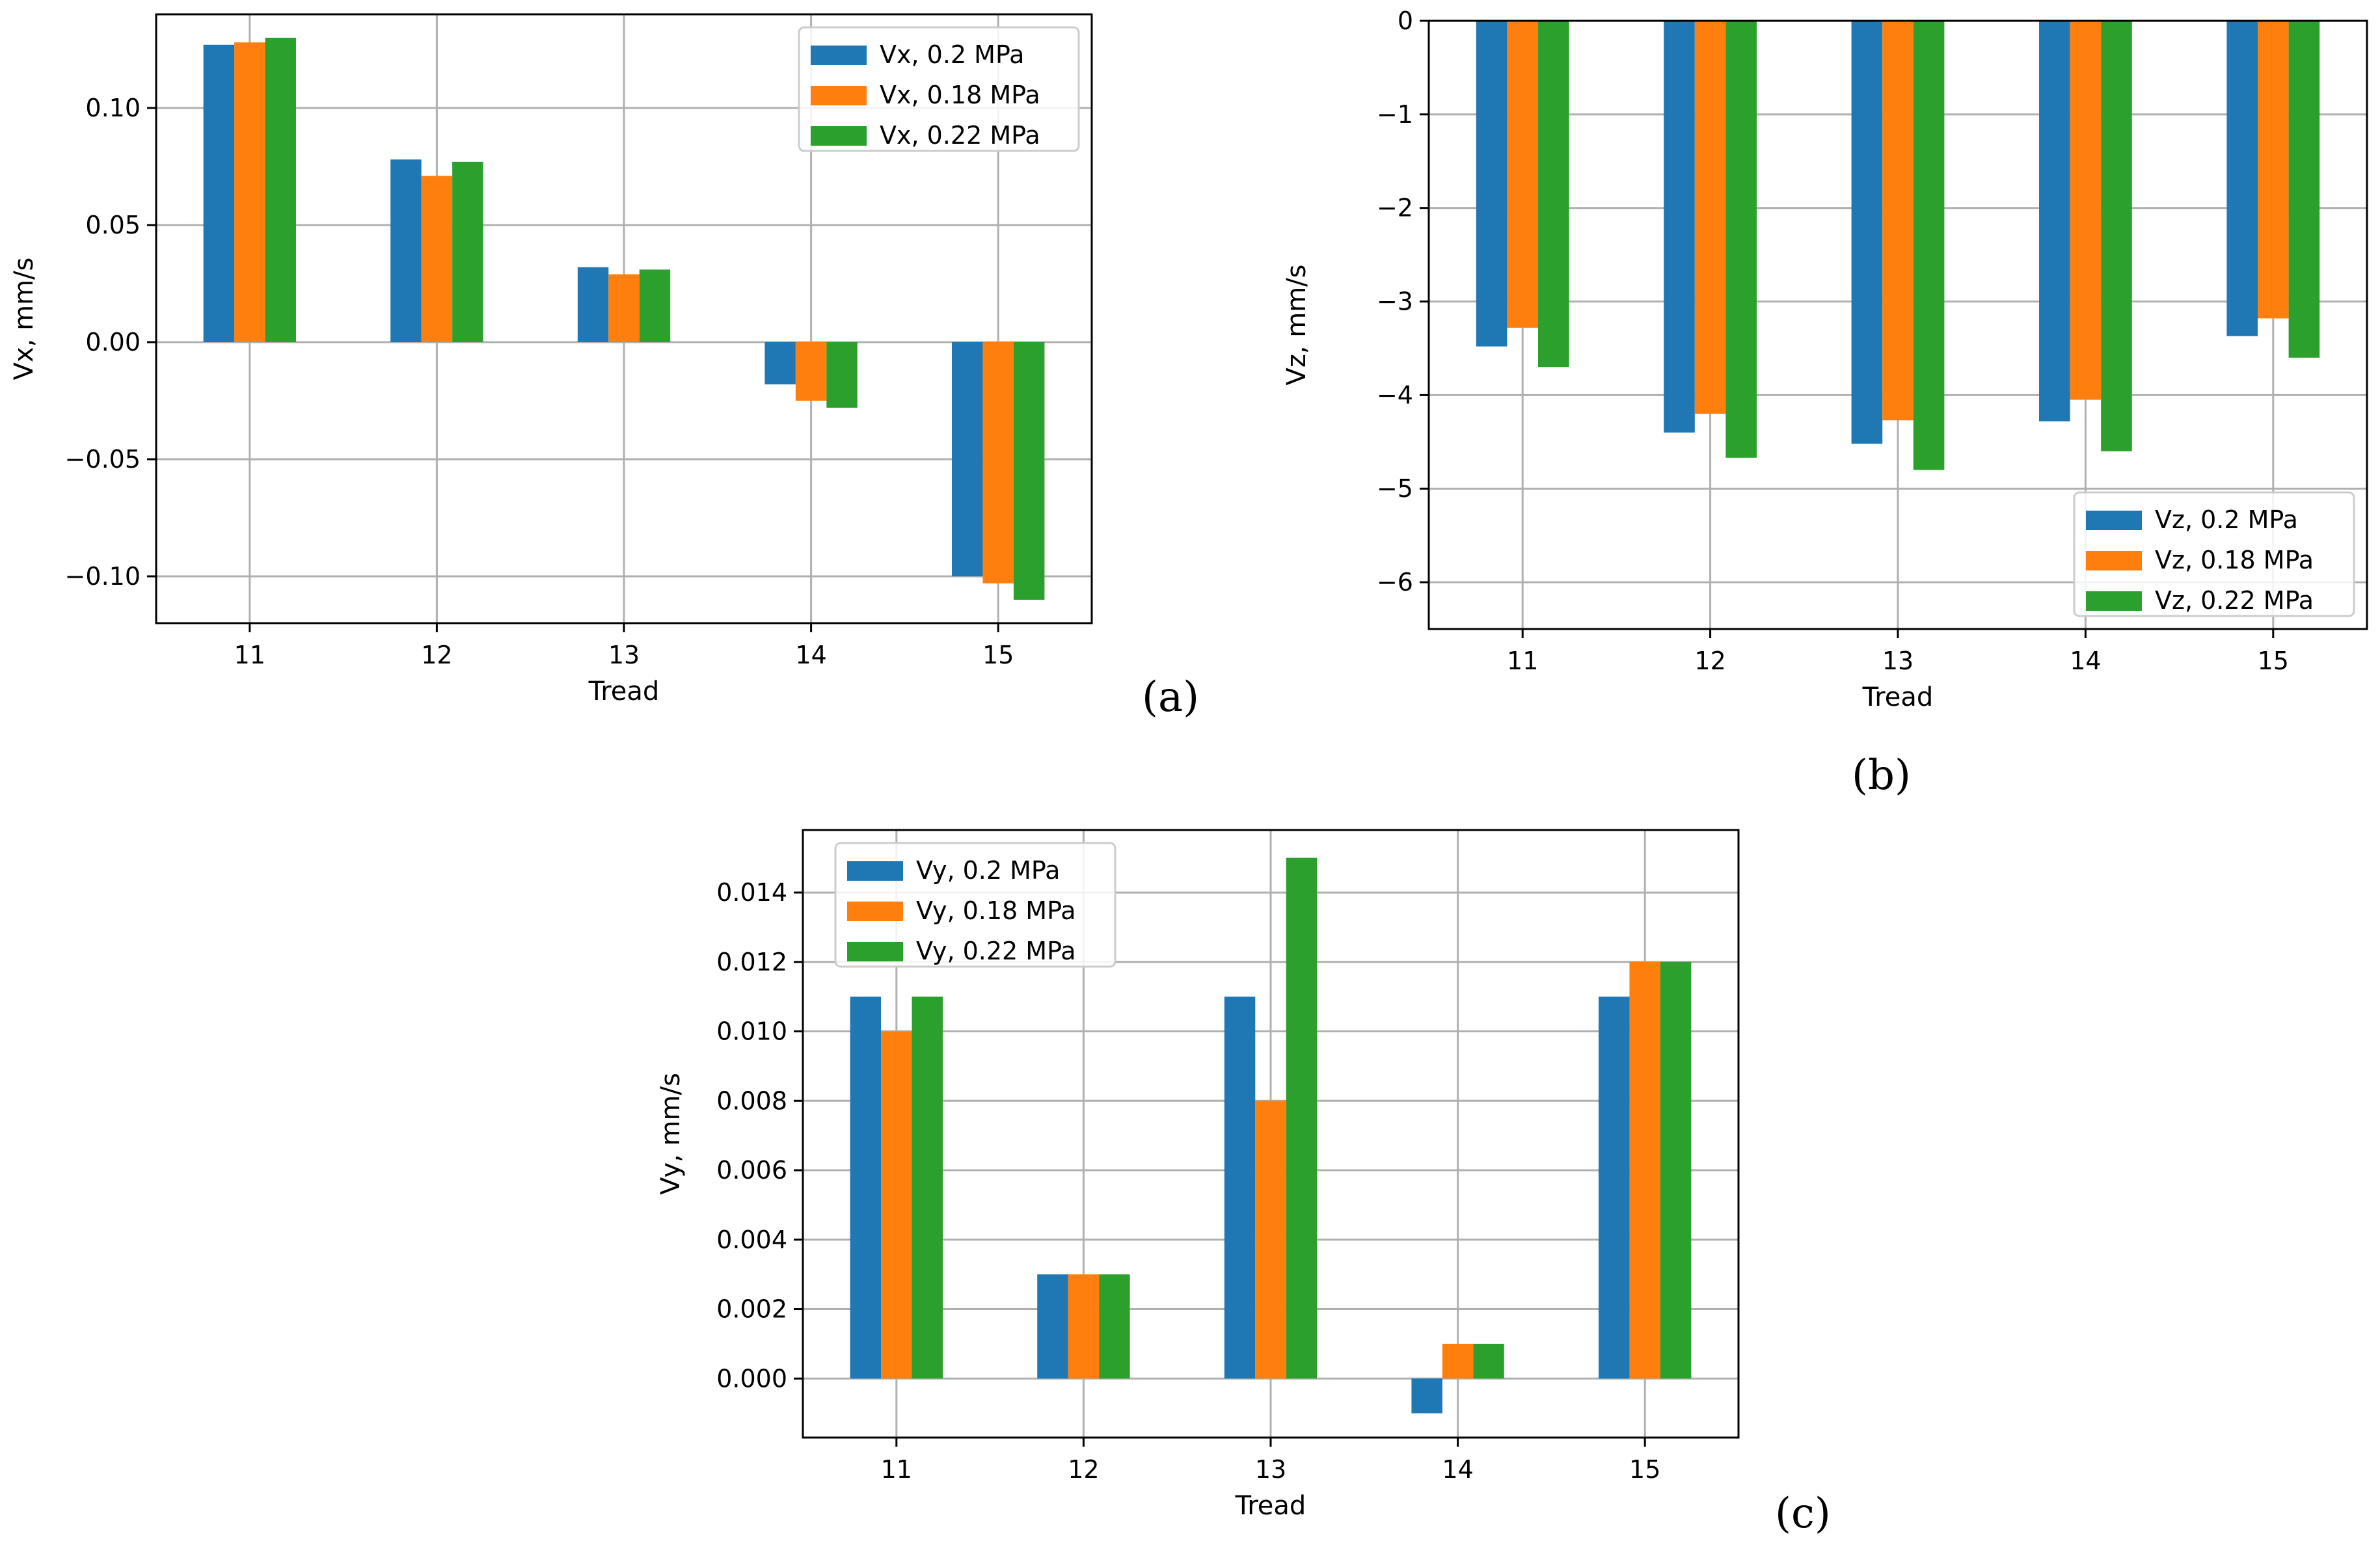 This screenshot has height=1554, width=2380. Describe the element at coordinates (113, 108) in the screenshot. I see `y-tick-label: 0.10` at that location.